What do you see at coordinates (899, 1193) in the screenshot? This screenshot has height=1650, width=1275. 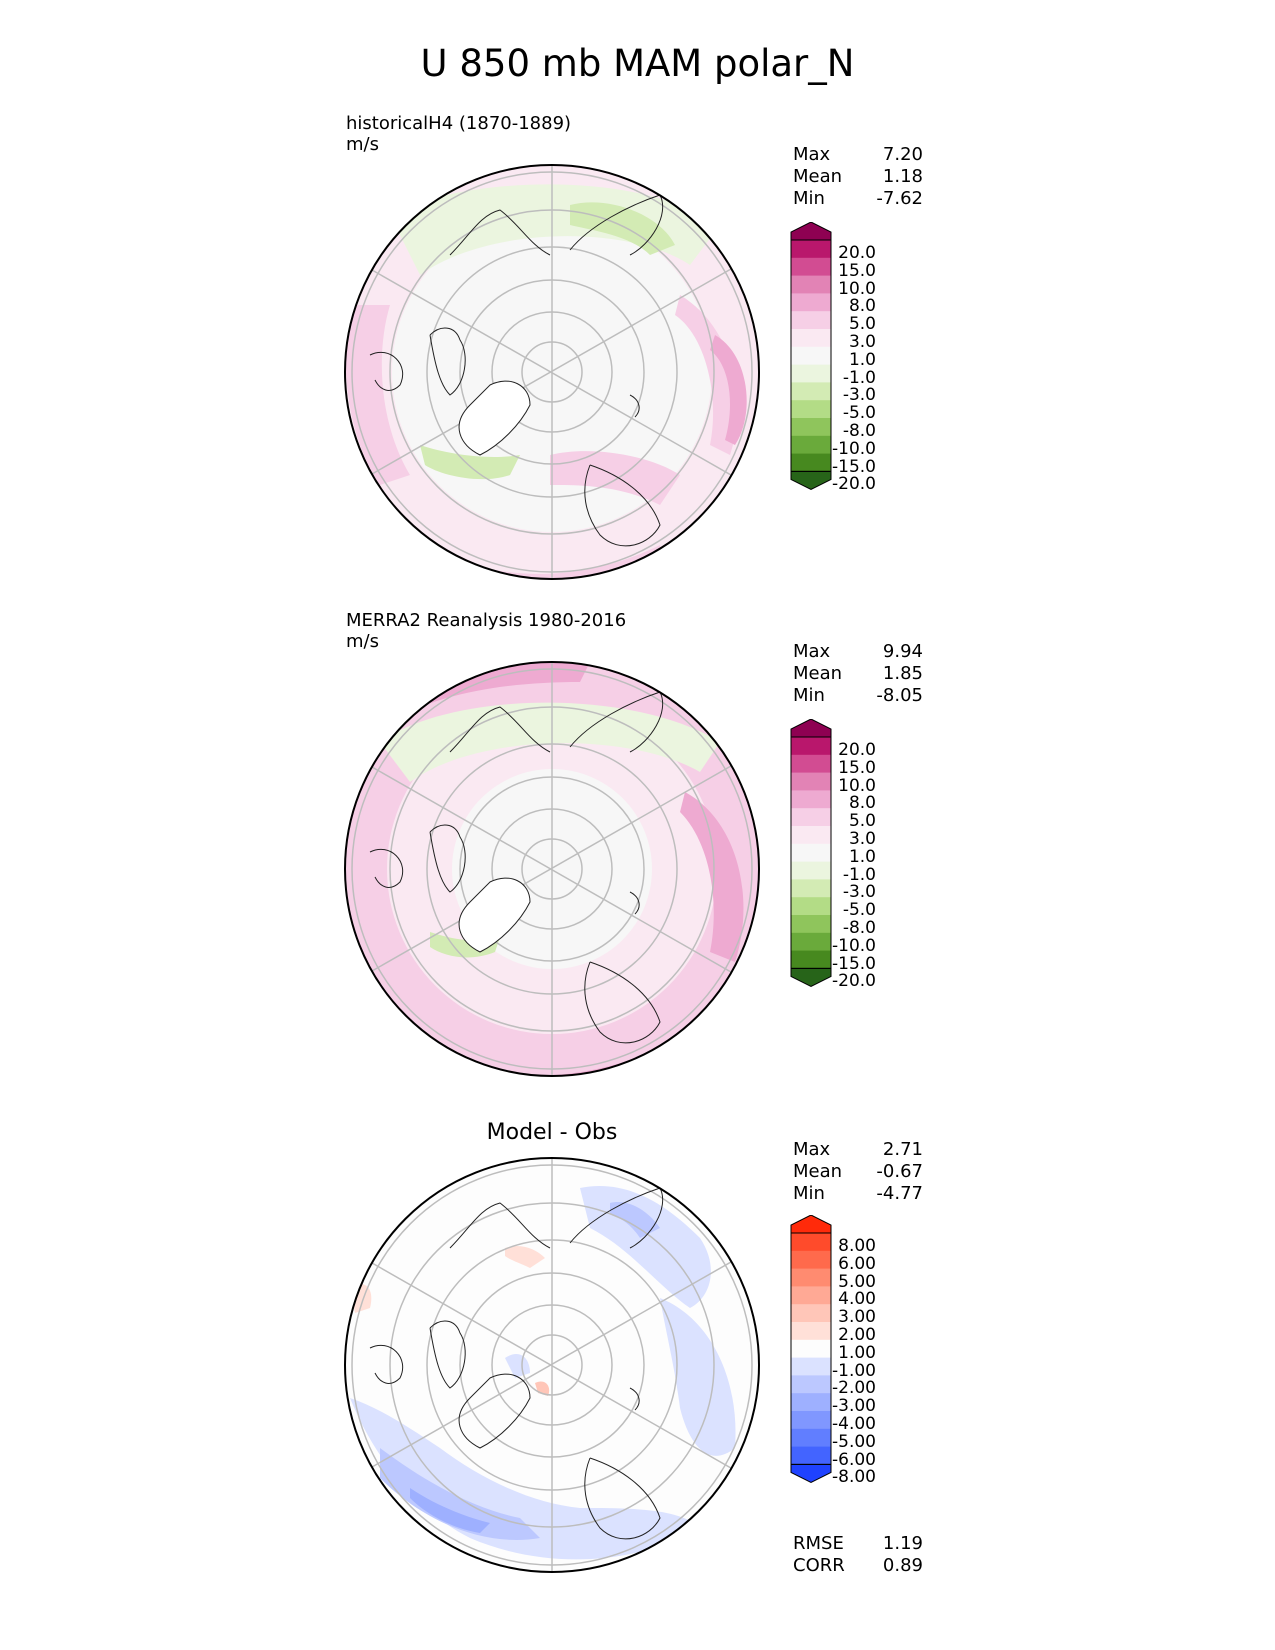 I see `stat-min-value: -4.77` at bounding box center [899, 1193].